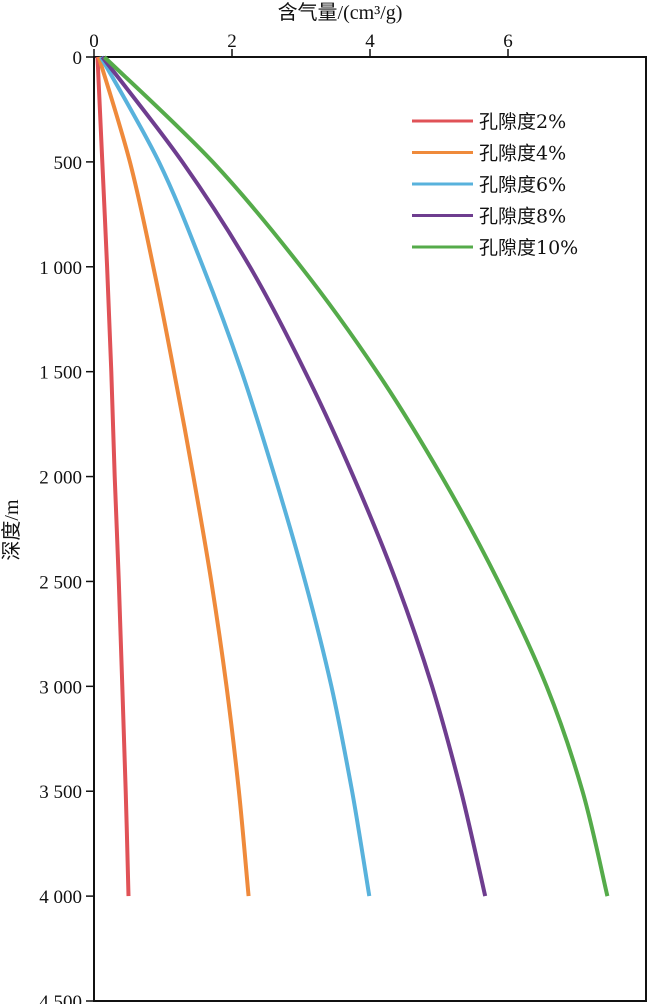 The image size is (650, 1004). What do you see at coordinates (68, 163) in the screenshot?
I see `y-tick-label: 500` at bounding box center [68, 163].